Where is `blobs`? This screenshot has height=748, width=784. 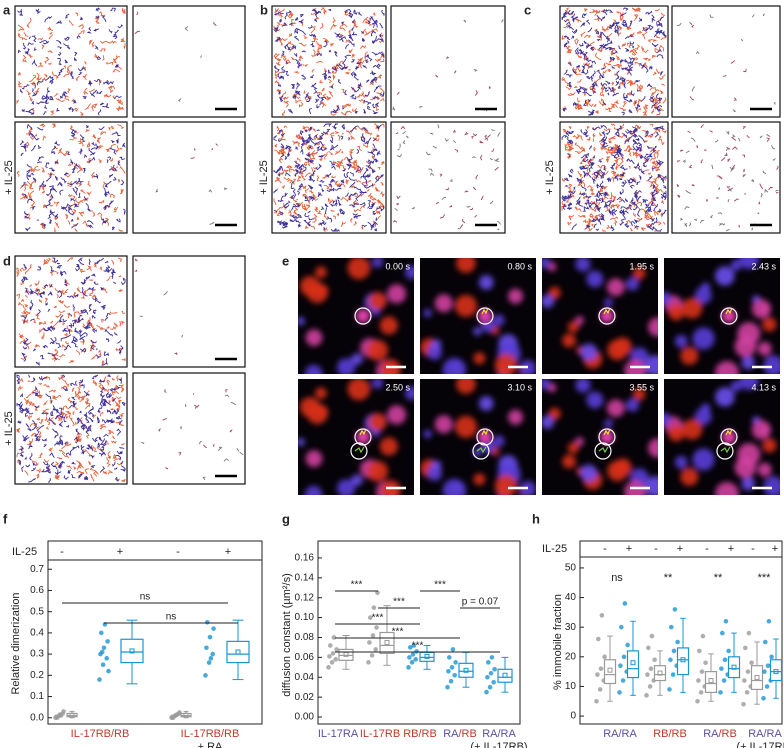 blobs is located at coordinates (722, 437).